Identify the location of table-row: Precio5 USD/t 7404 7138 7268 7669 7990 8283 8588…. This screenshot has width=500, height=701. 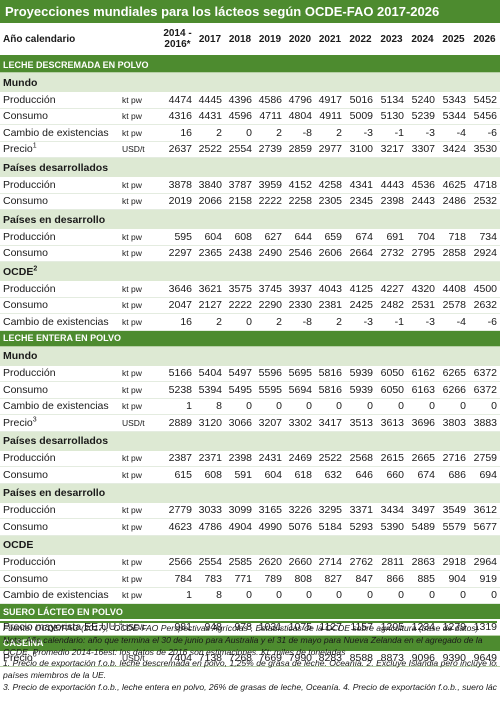
(250, 658).